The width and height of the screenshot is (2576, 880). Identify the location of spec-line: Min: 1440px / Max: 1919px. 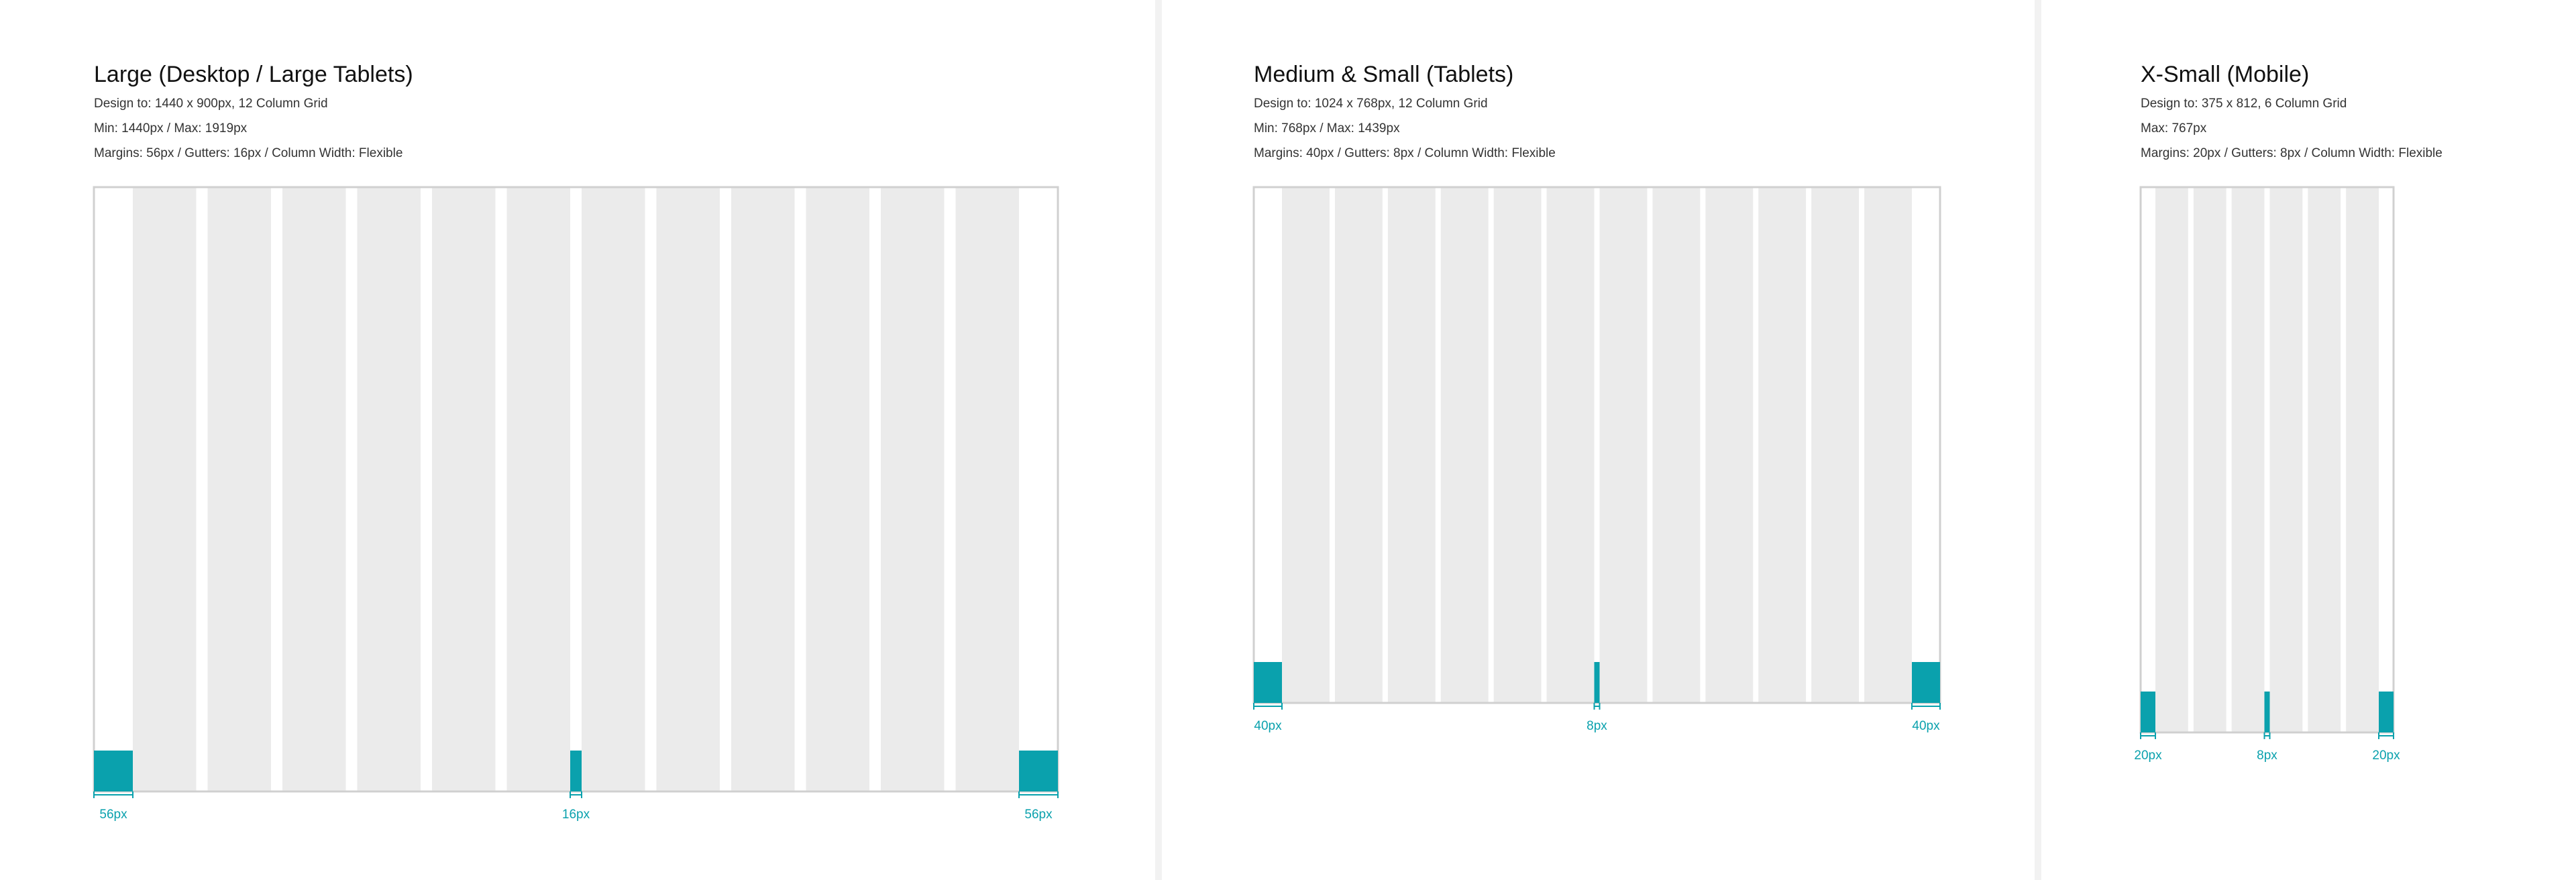
(171, 128).